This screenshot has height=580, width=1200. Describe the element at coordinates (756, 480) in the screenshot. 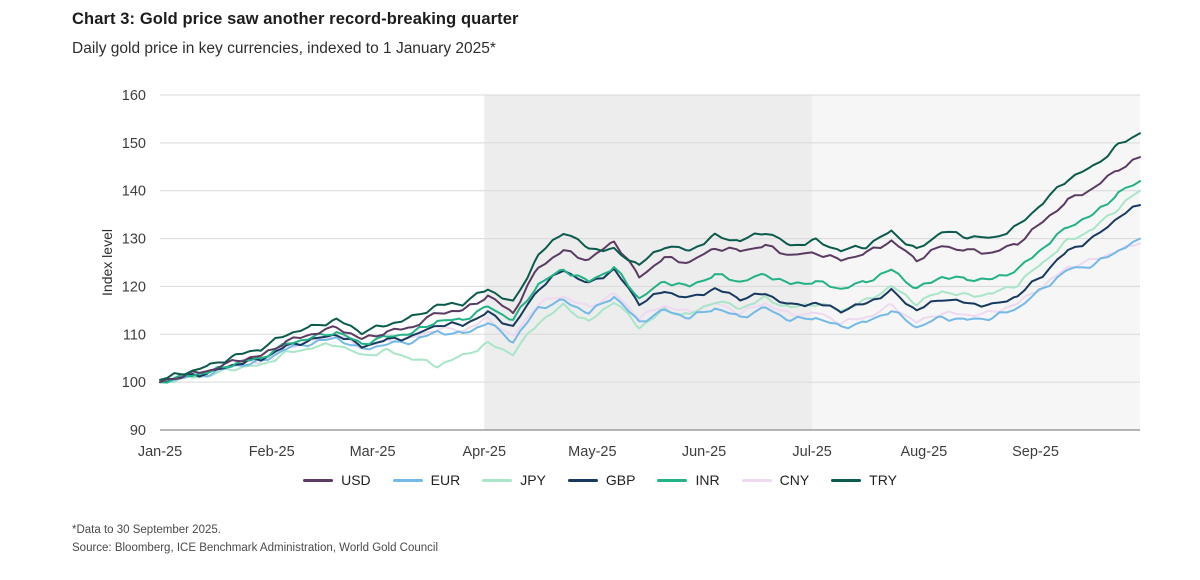

I see `legend-swatch-cny` at that location.